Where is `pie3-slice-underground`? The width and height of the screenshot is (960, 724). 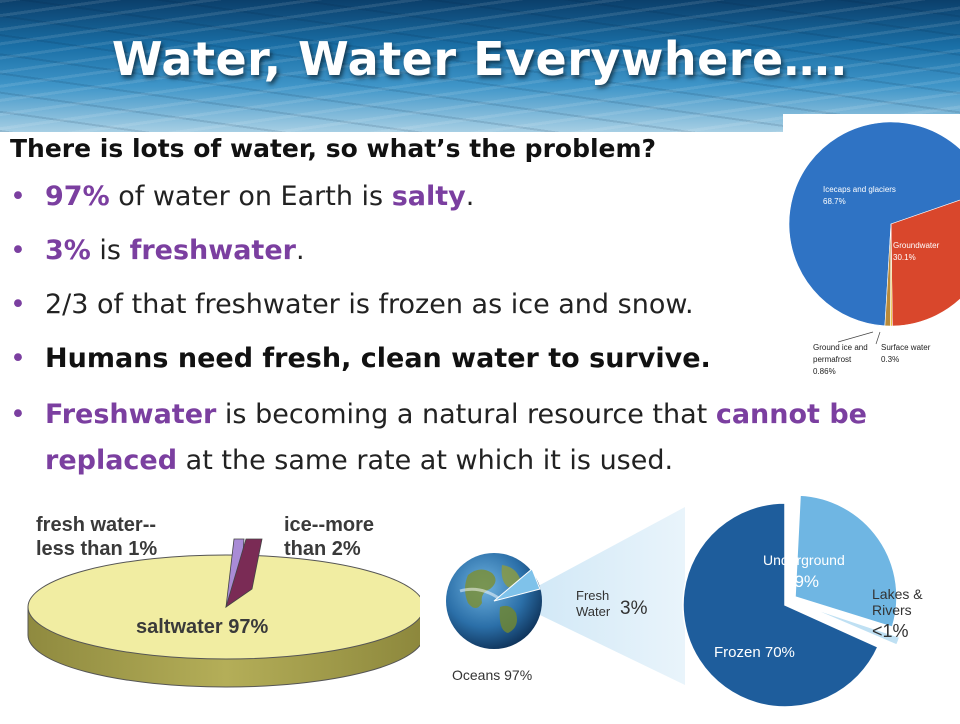
pie3-slice-underground is located at coordinates (846, 561).